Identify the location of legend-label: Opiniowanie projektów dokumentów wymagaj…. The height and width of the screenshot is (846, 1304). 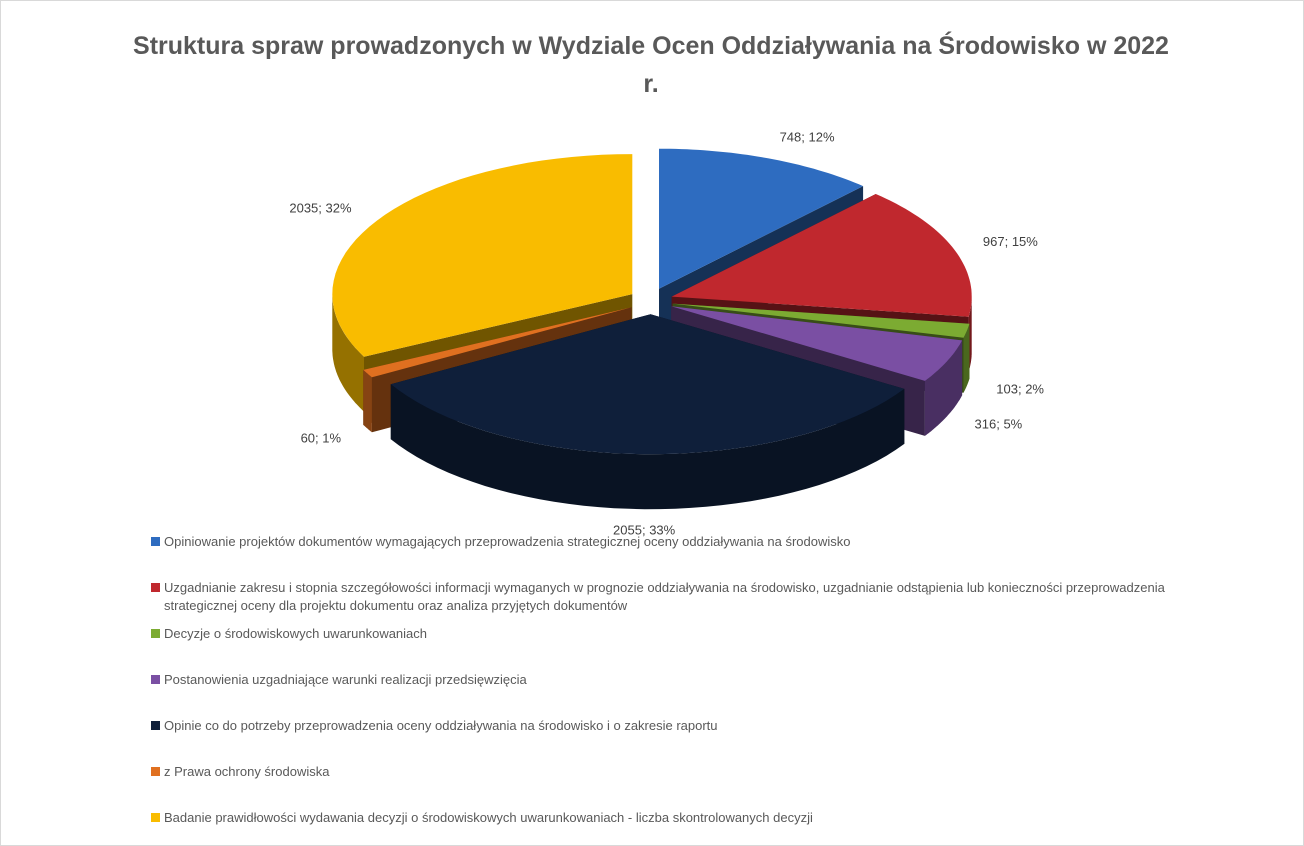
(507, 541).